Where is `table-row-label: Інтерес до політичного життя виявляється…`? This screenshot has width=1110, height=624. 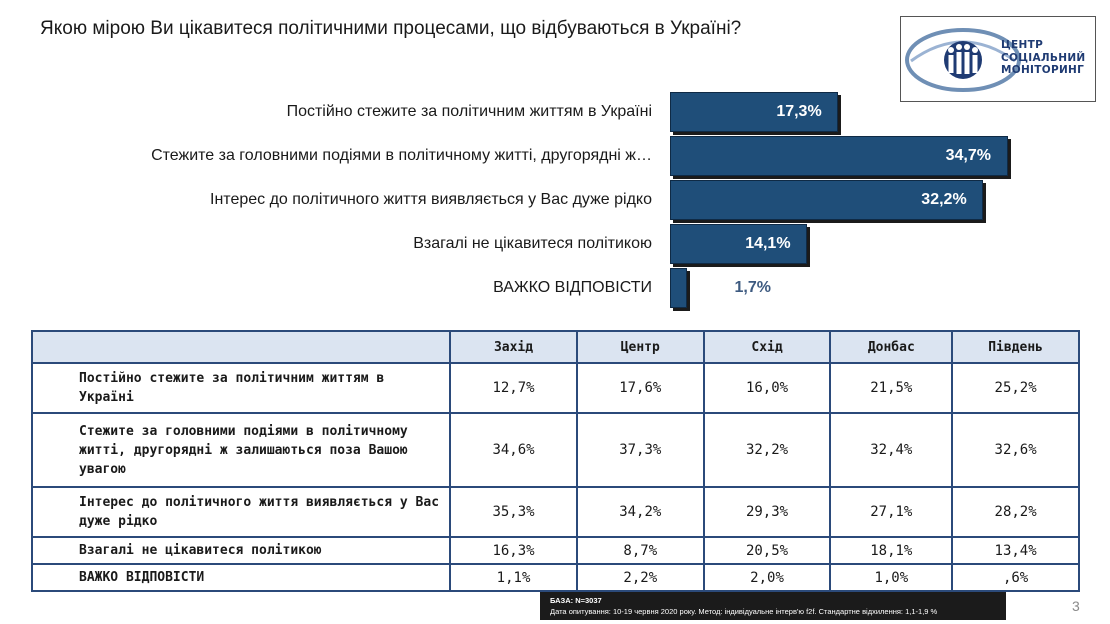
table-row-label: Інтерес до політичного життя виявляється… is located at coordinates (241, 512).